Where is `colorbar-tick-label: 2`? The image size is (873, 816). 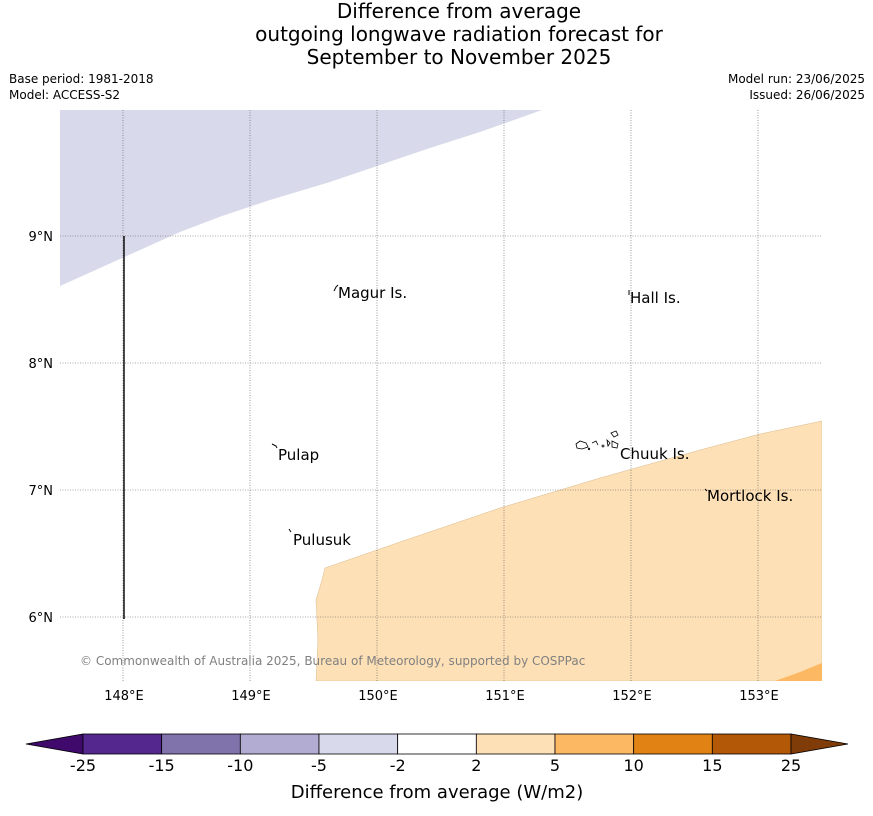
colorbar-tick-label: 2 is located at coordinates (476, 765).